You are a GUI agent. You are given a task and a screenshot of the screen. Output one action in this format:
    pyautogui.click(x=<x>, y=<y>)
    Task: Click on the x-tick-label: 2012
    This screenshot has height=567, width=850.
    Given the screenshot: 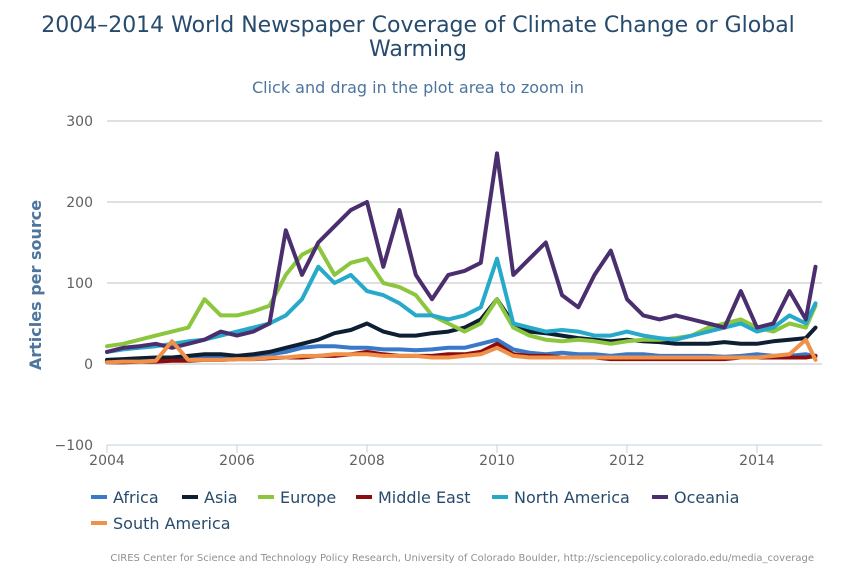 What is the action you would take?
    pyautogui.click(x=627, y=461)
    